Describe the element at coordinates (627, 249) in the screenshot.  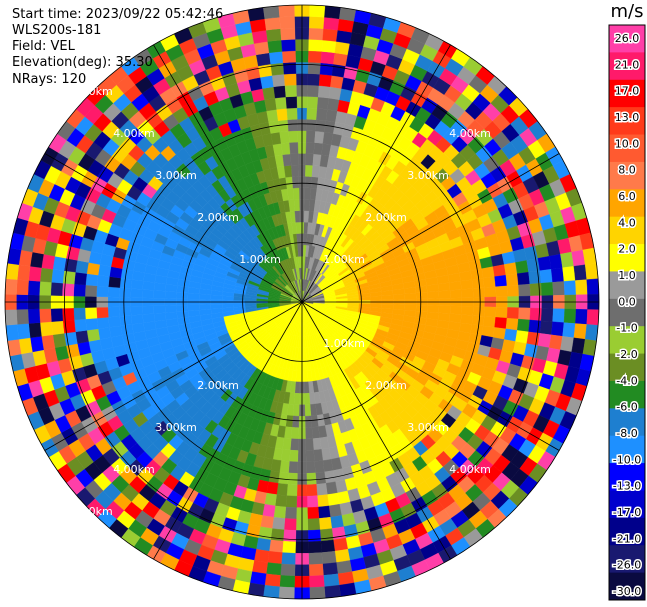
I see `colorbar-tick-label: 2.0` at that location.